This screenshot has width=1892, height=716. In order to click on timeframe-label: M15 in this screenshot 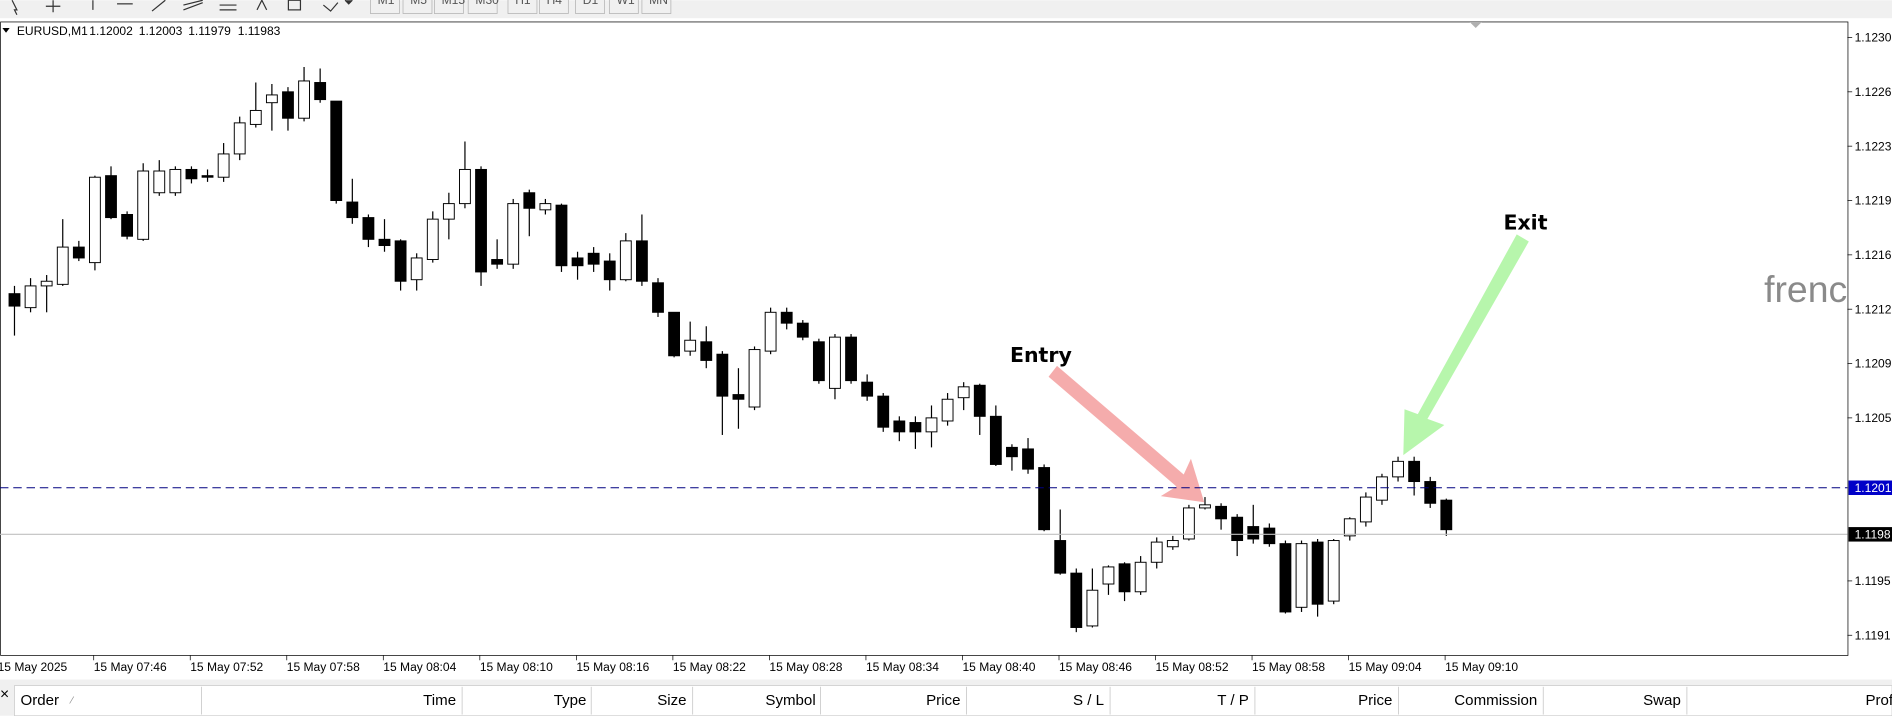, I will do `click(454, 3)`.